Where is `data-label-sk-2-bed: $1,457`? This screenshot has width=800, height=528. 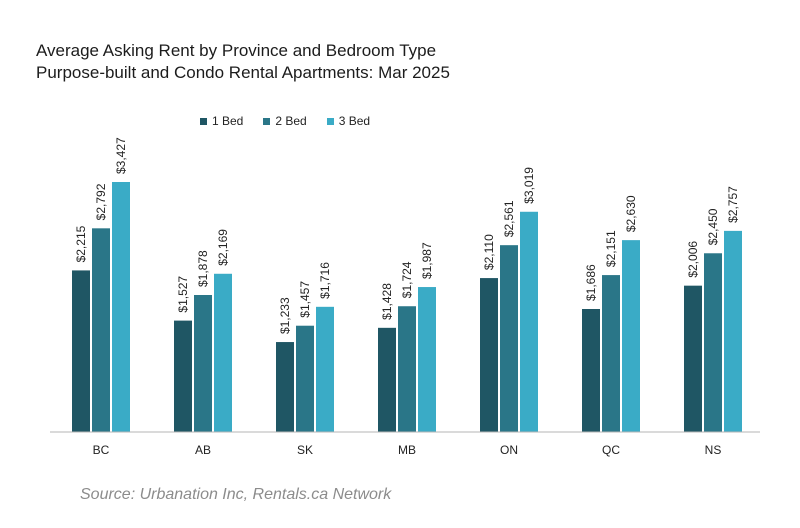
data-label-sk-2-bed: $1,457 is located at coordinates (305, 299).